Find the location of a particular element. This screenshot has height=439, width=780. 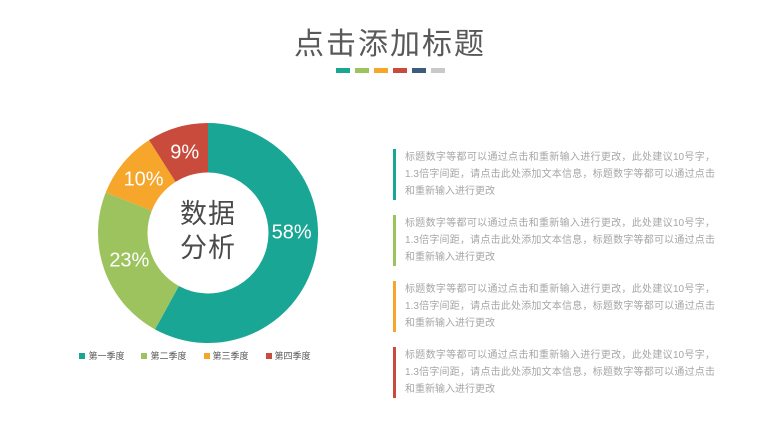

legend-item-q2: 第二季度 is located at coordinates (164, 355).